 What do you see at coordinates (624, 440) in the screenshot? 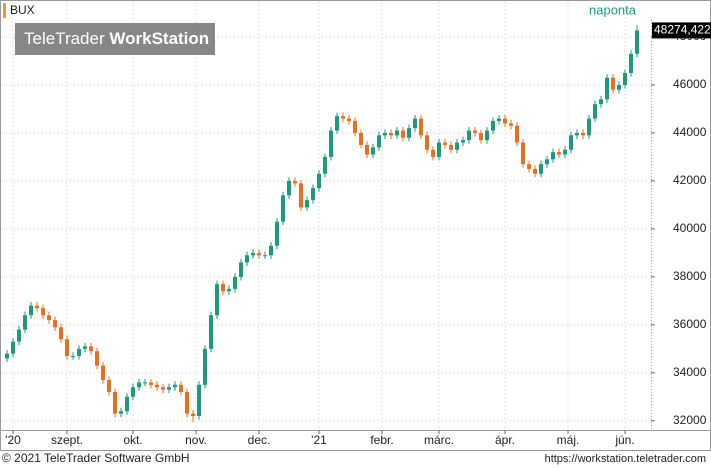
I see `x-tick-label: jún.` at bounding box center [624, 440].